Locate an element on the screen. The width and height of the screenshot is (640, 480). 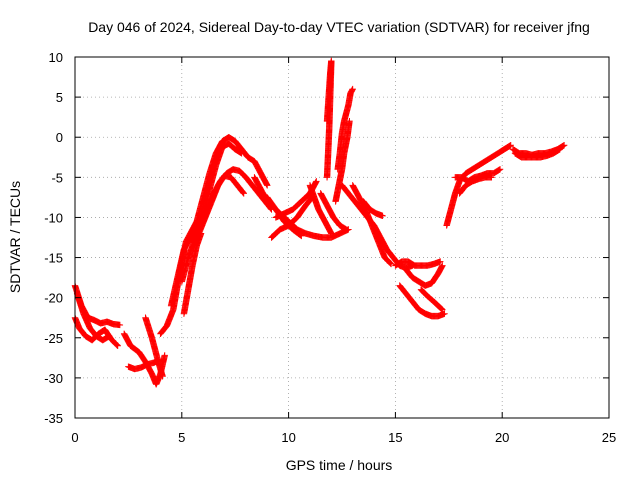
x-tick-label: 0 is located at coordinates (74, 437).